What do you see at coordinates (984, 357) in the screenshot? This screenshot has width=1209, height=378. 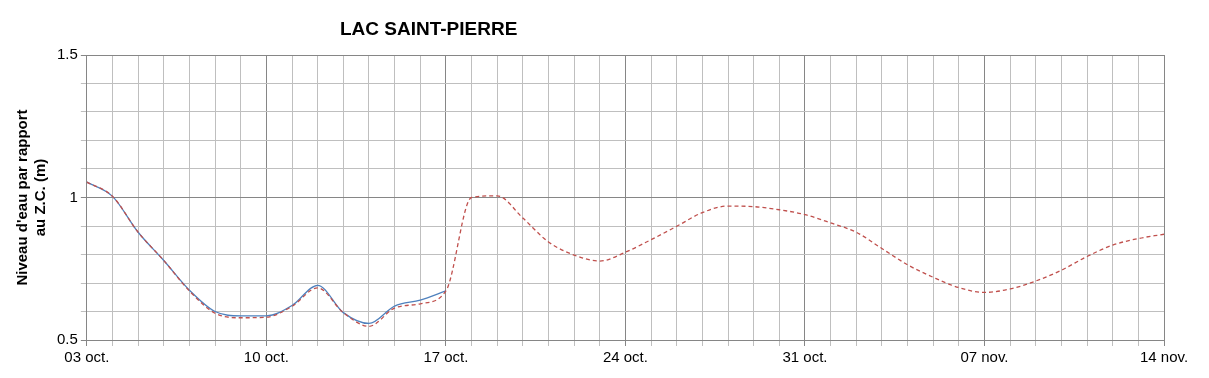 I see `x-tick-label: 07 nov.` at bounding box center [984, 357].